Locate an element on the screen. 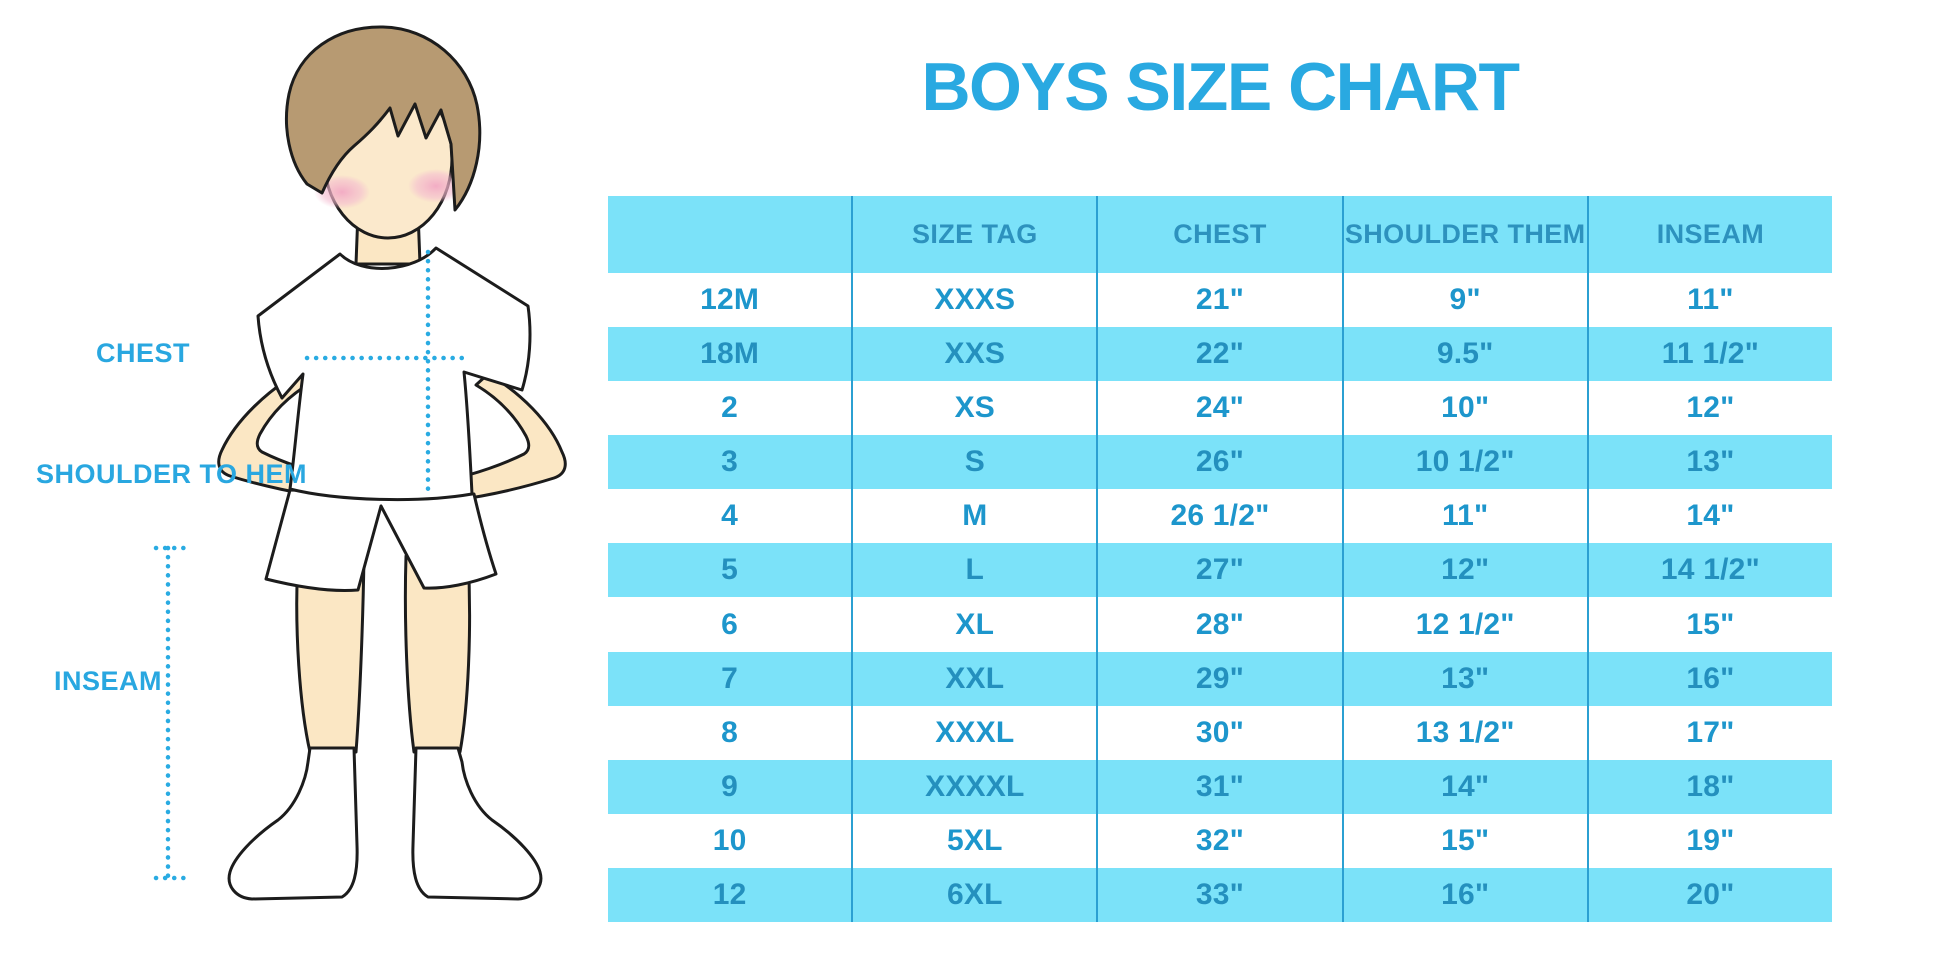 The image size is (1946, 973). left-leg-shape is located at coordinates (330, 654).